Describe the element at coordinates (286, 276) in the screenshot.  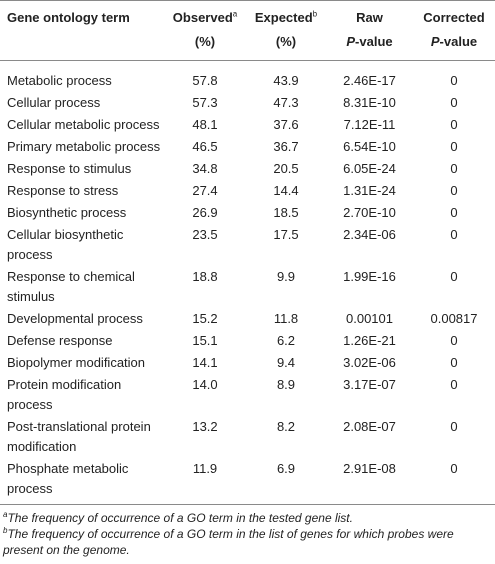
I see `cell-expected: 9.9` at that location.